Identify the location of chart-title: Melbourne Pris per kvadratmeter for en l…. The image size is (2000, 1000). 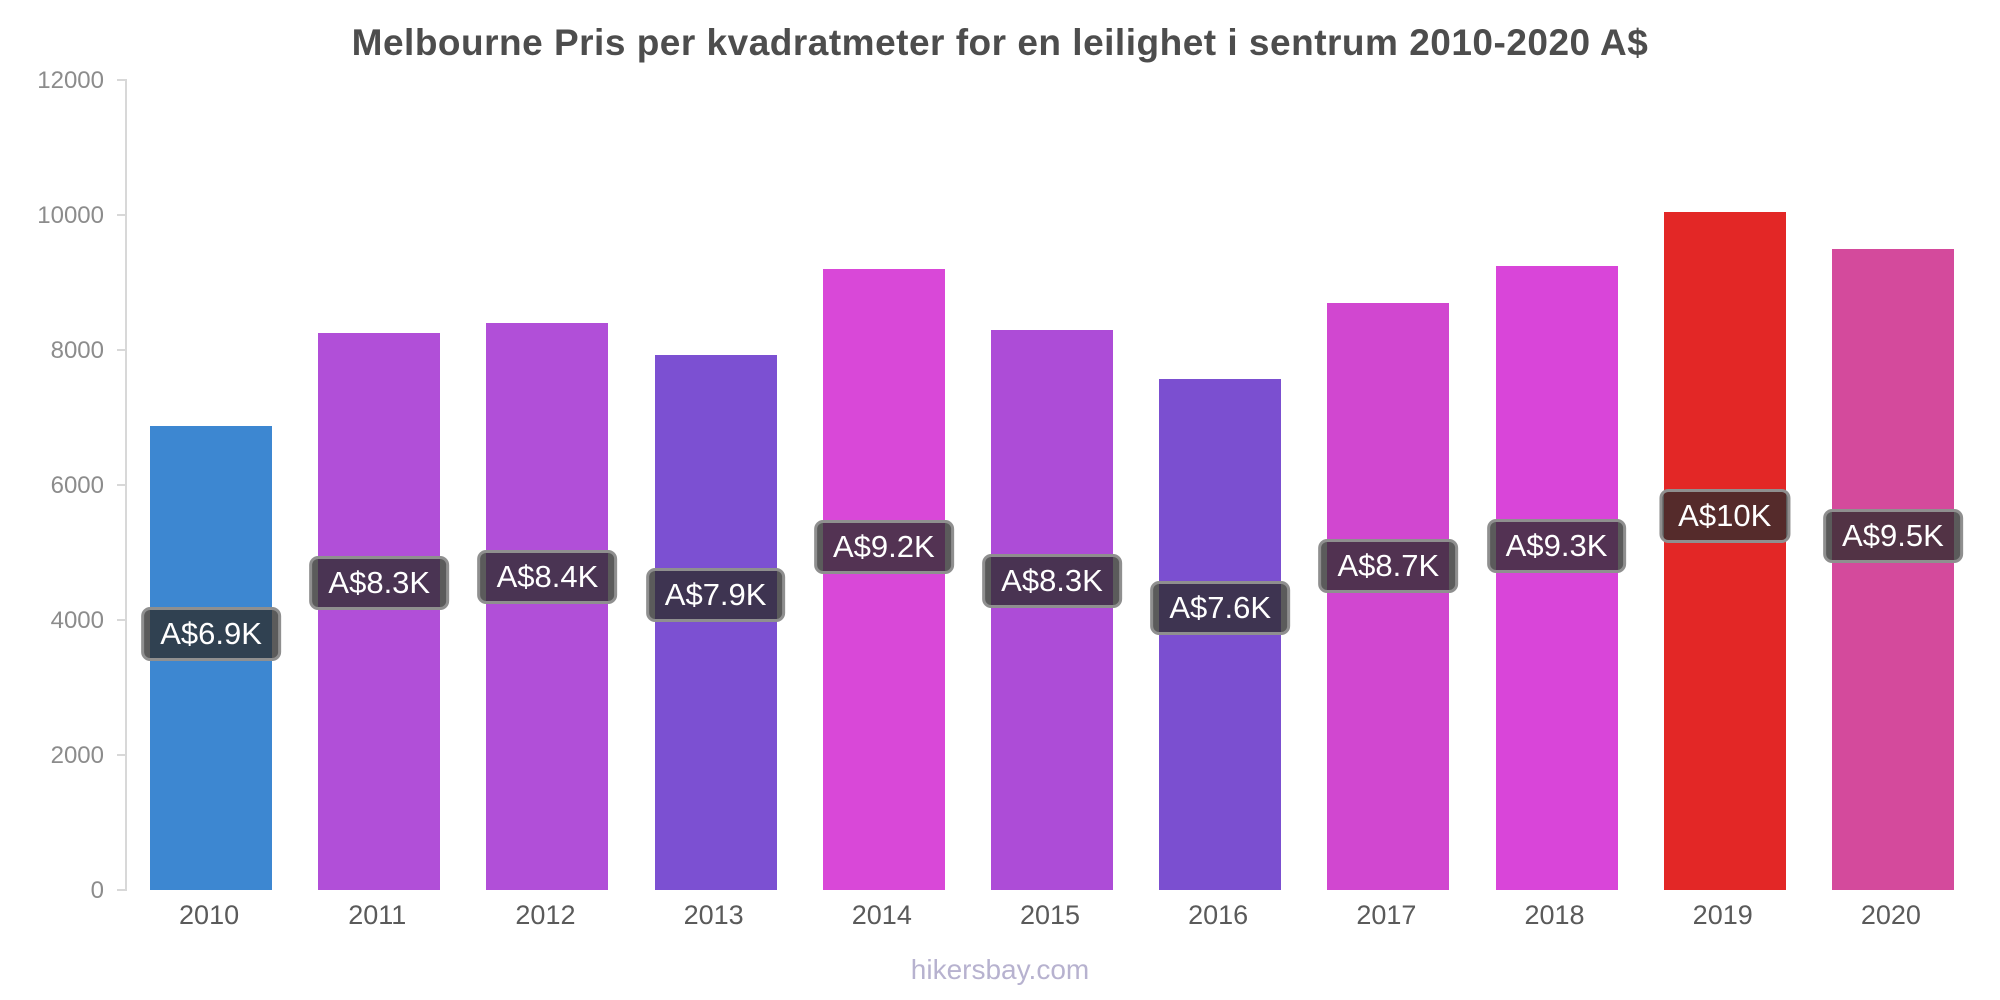
(1000, 42).